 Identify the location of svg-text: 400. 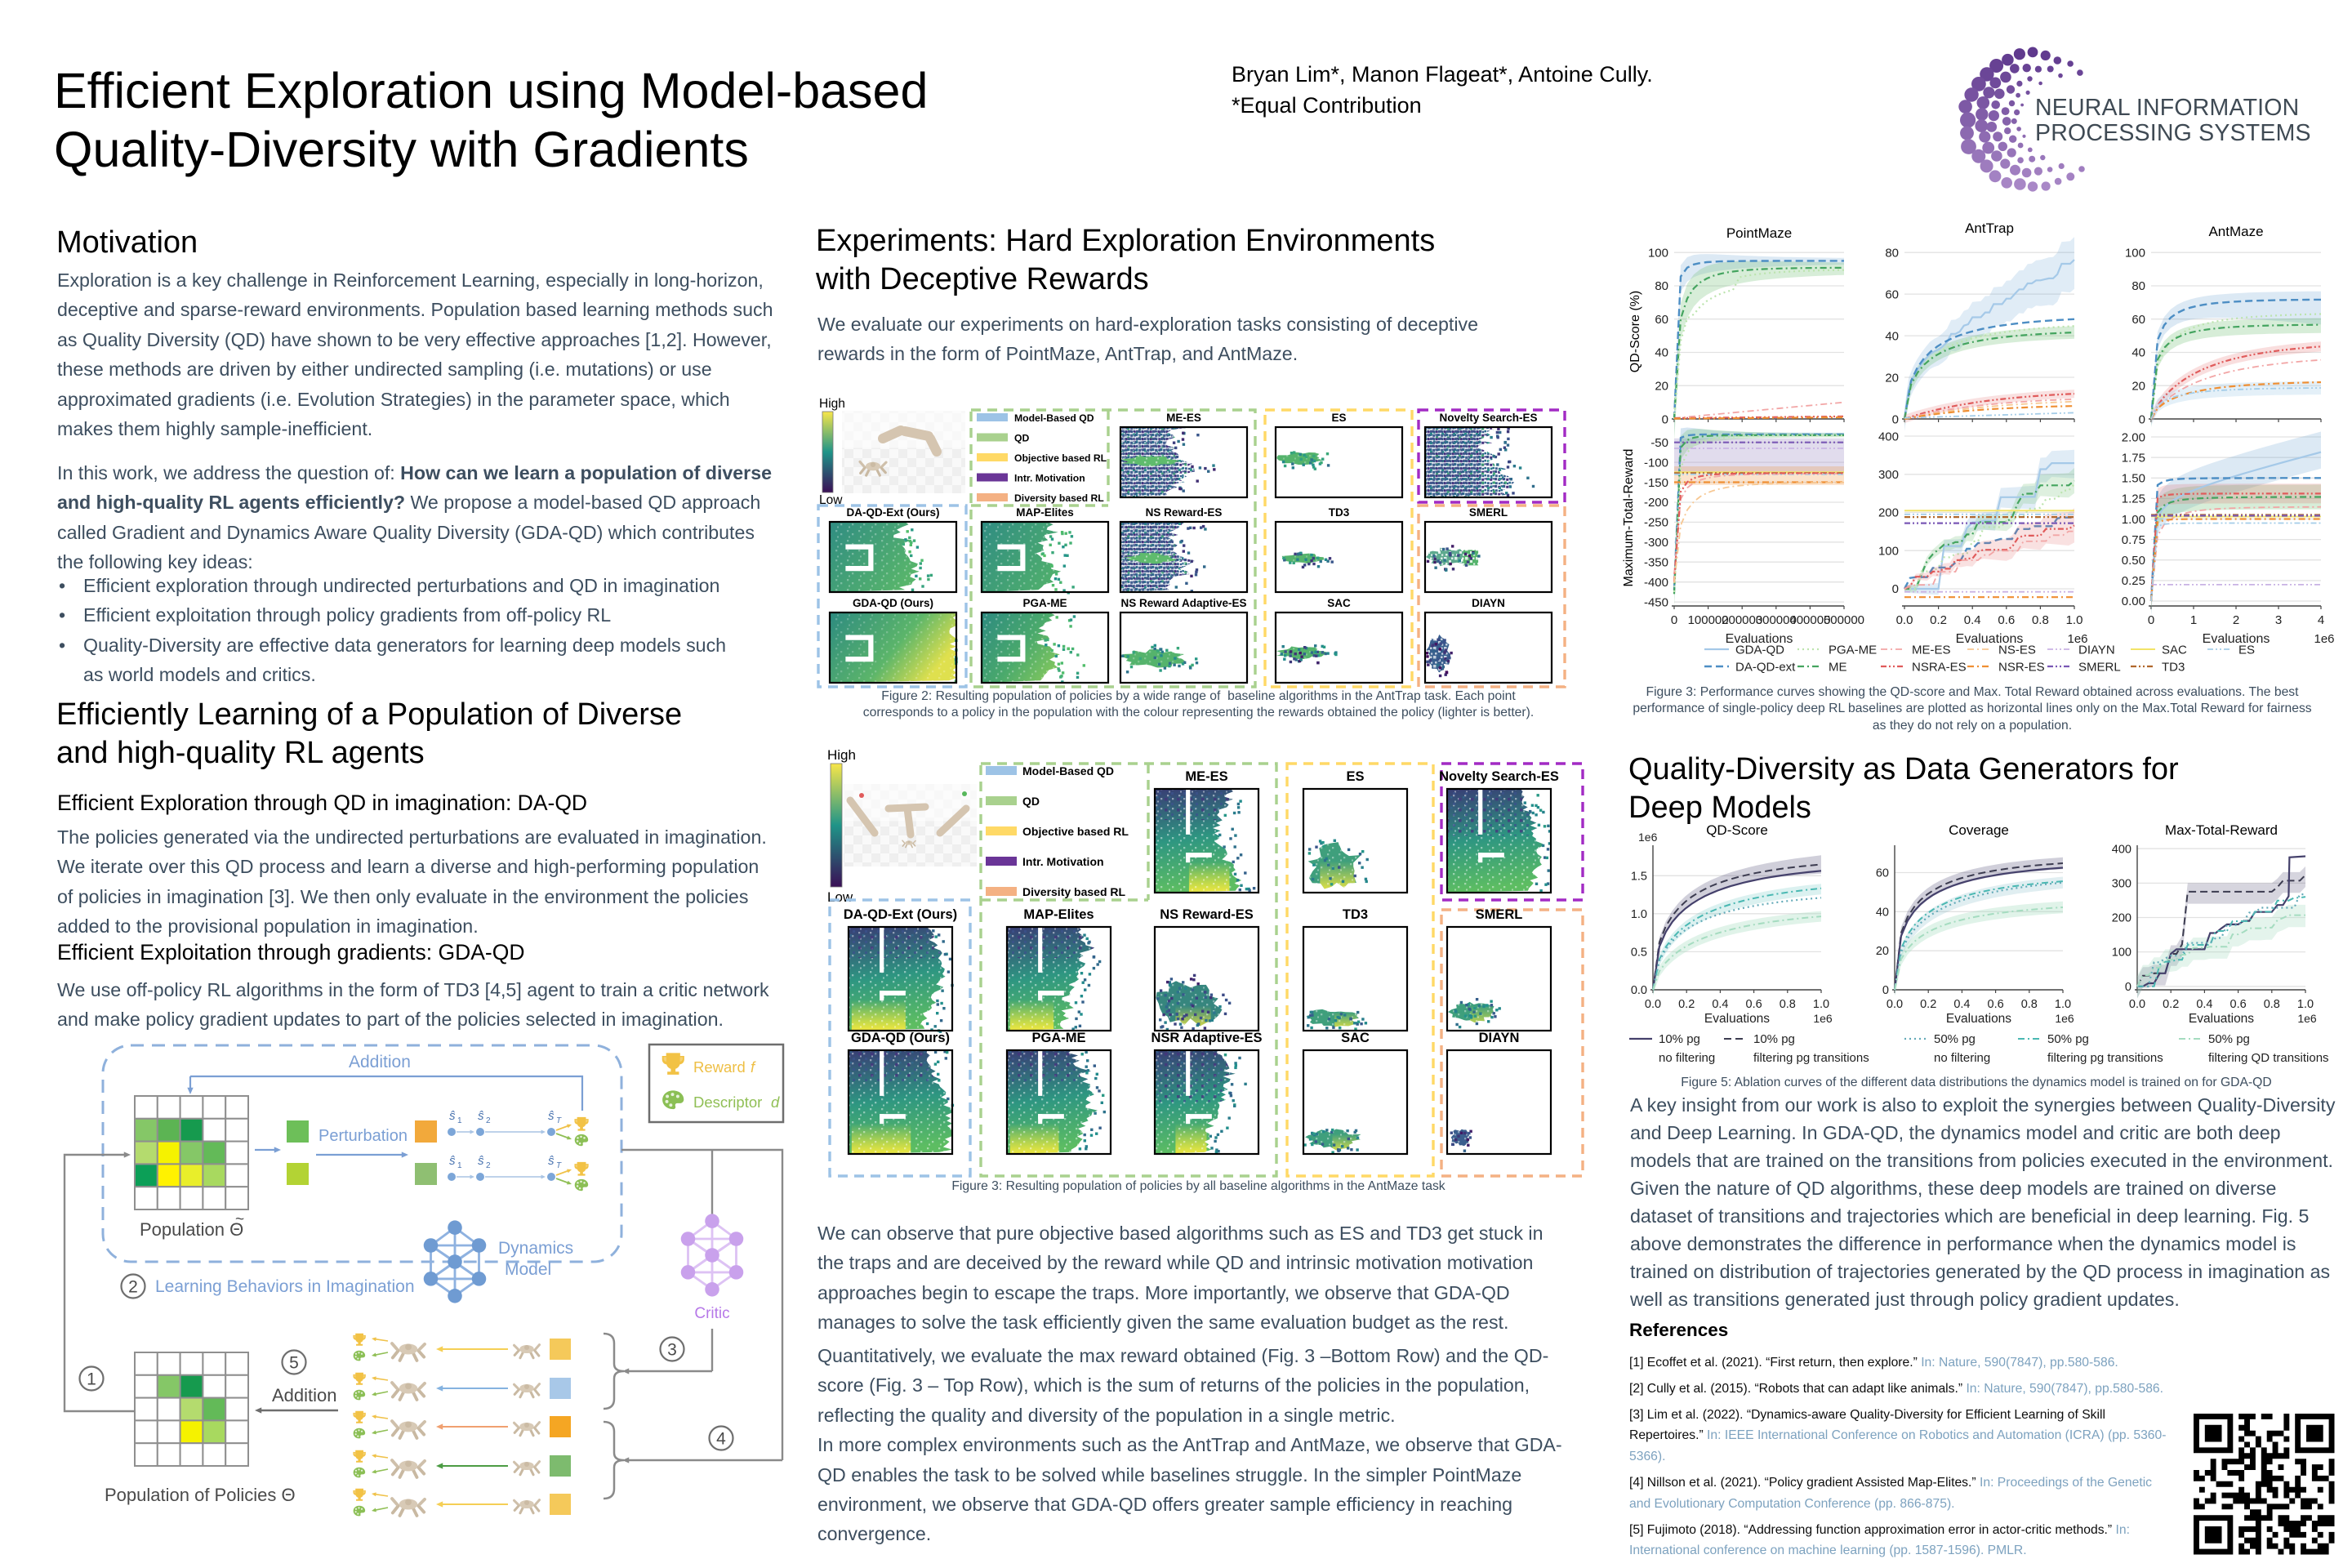
(1888, 436).